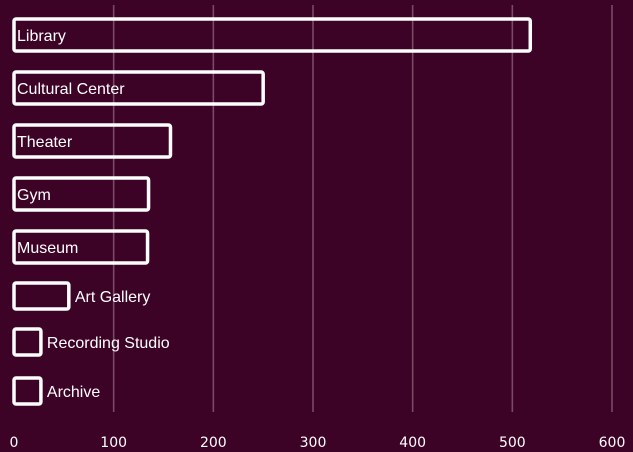 The image size is (633, 452). Describe the element at coordinates (71, 89) in the screenshot. I see `bar-label-cultural-center: Cultural Center` at that location.